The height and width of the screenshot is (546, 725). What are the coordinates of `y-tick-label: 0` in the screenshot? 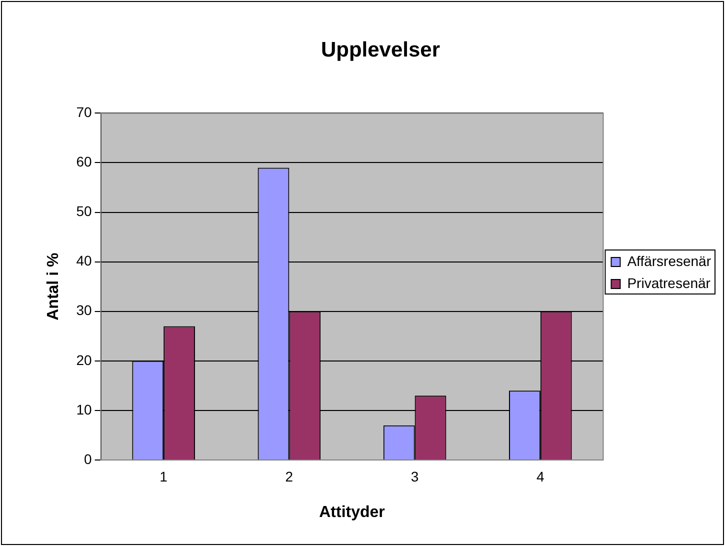 It's located at (88, 458).